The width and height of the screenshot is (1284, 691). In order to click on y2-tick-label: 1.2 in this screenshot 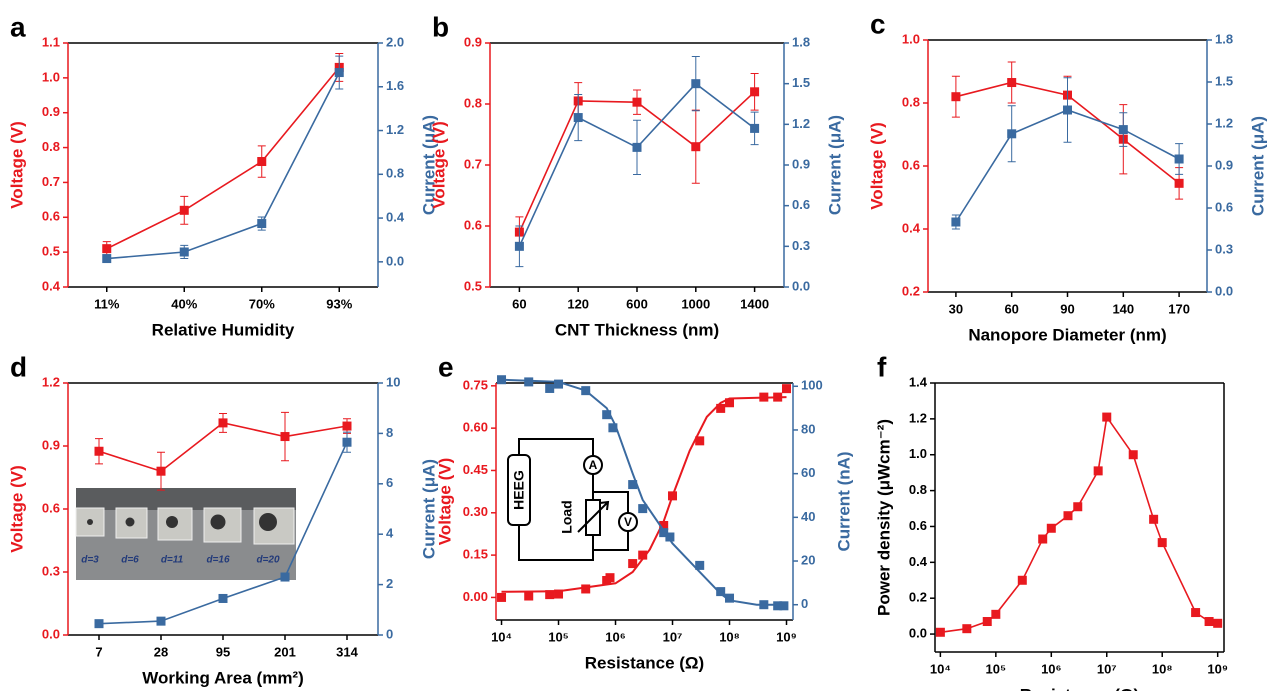, I will do `click(1224, 122)`.